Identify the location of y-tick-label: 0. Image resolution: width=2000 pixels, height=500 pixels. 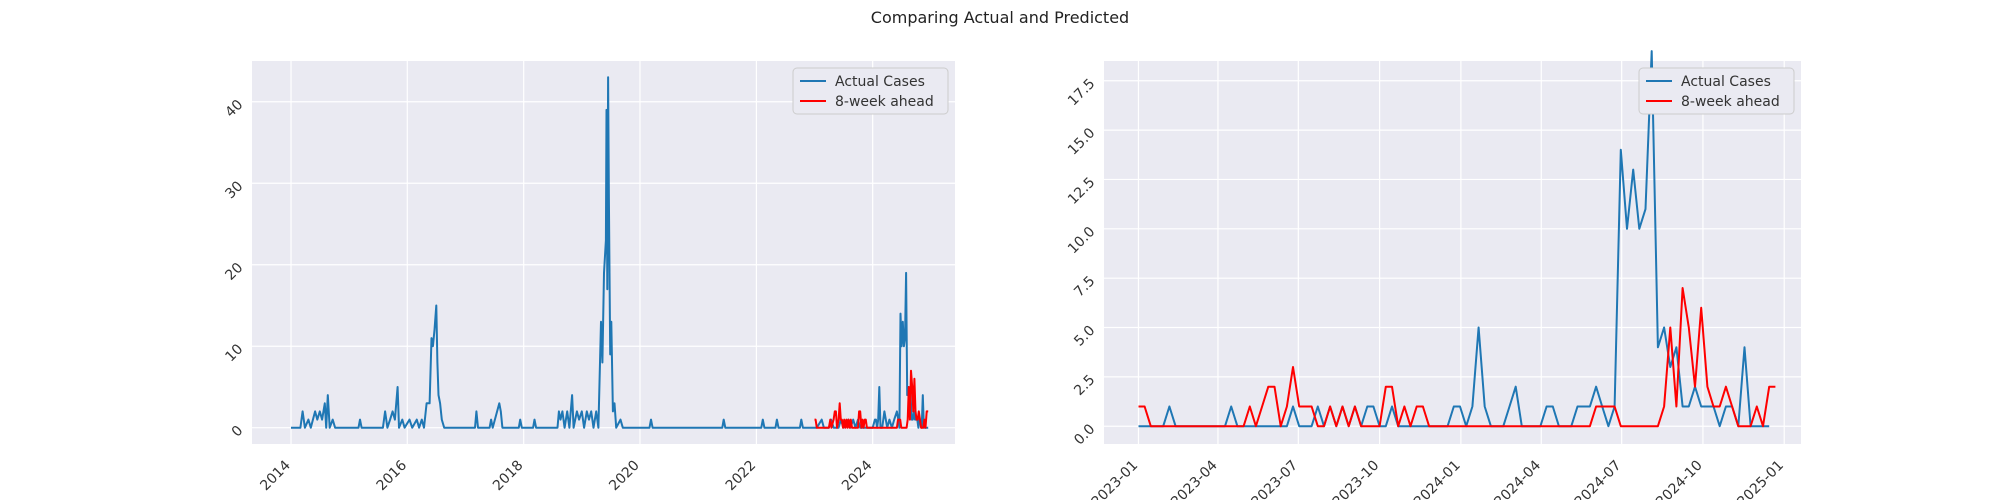
(238, 432).